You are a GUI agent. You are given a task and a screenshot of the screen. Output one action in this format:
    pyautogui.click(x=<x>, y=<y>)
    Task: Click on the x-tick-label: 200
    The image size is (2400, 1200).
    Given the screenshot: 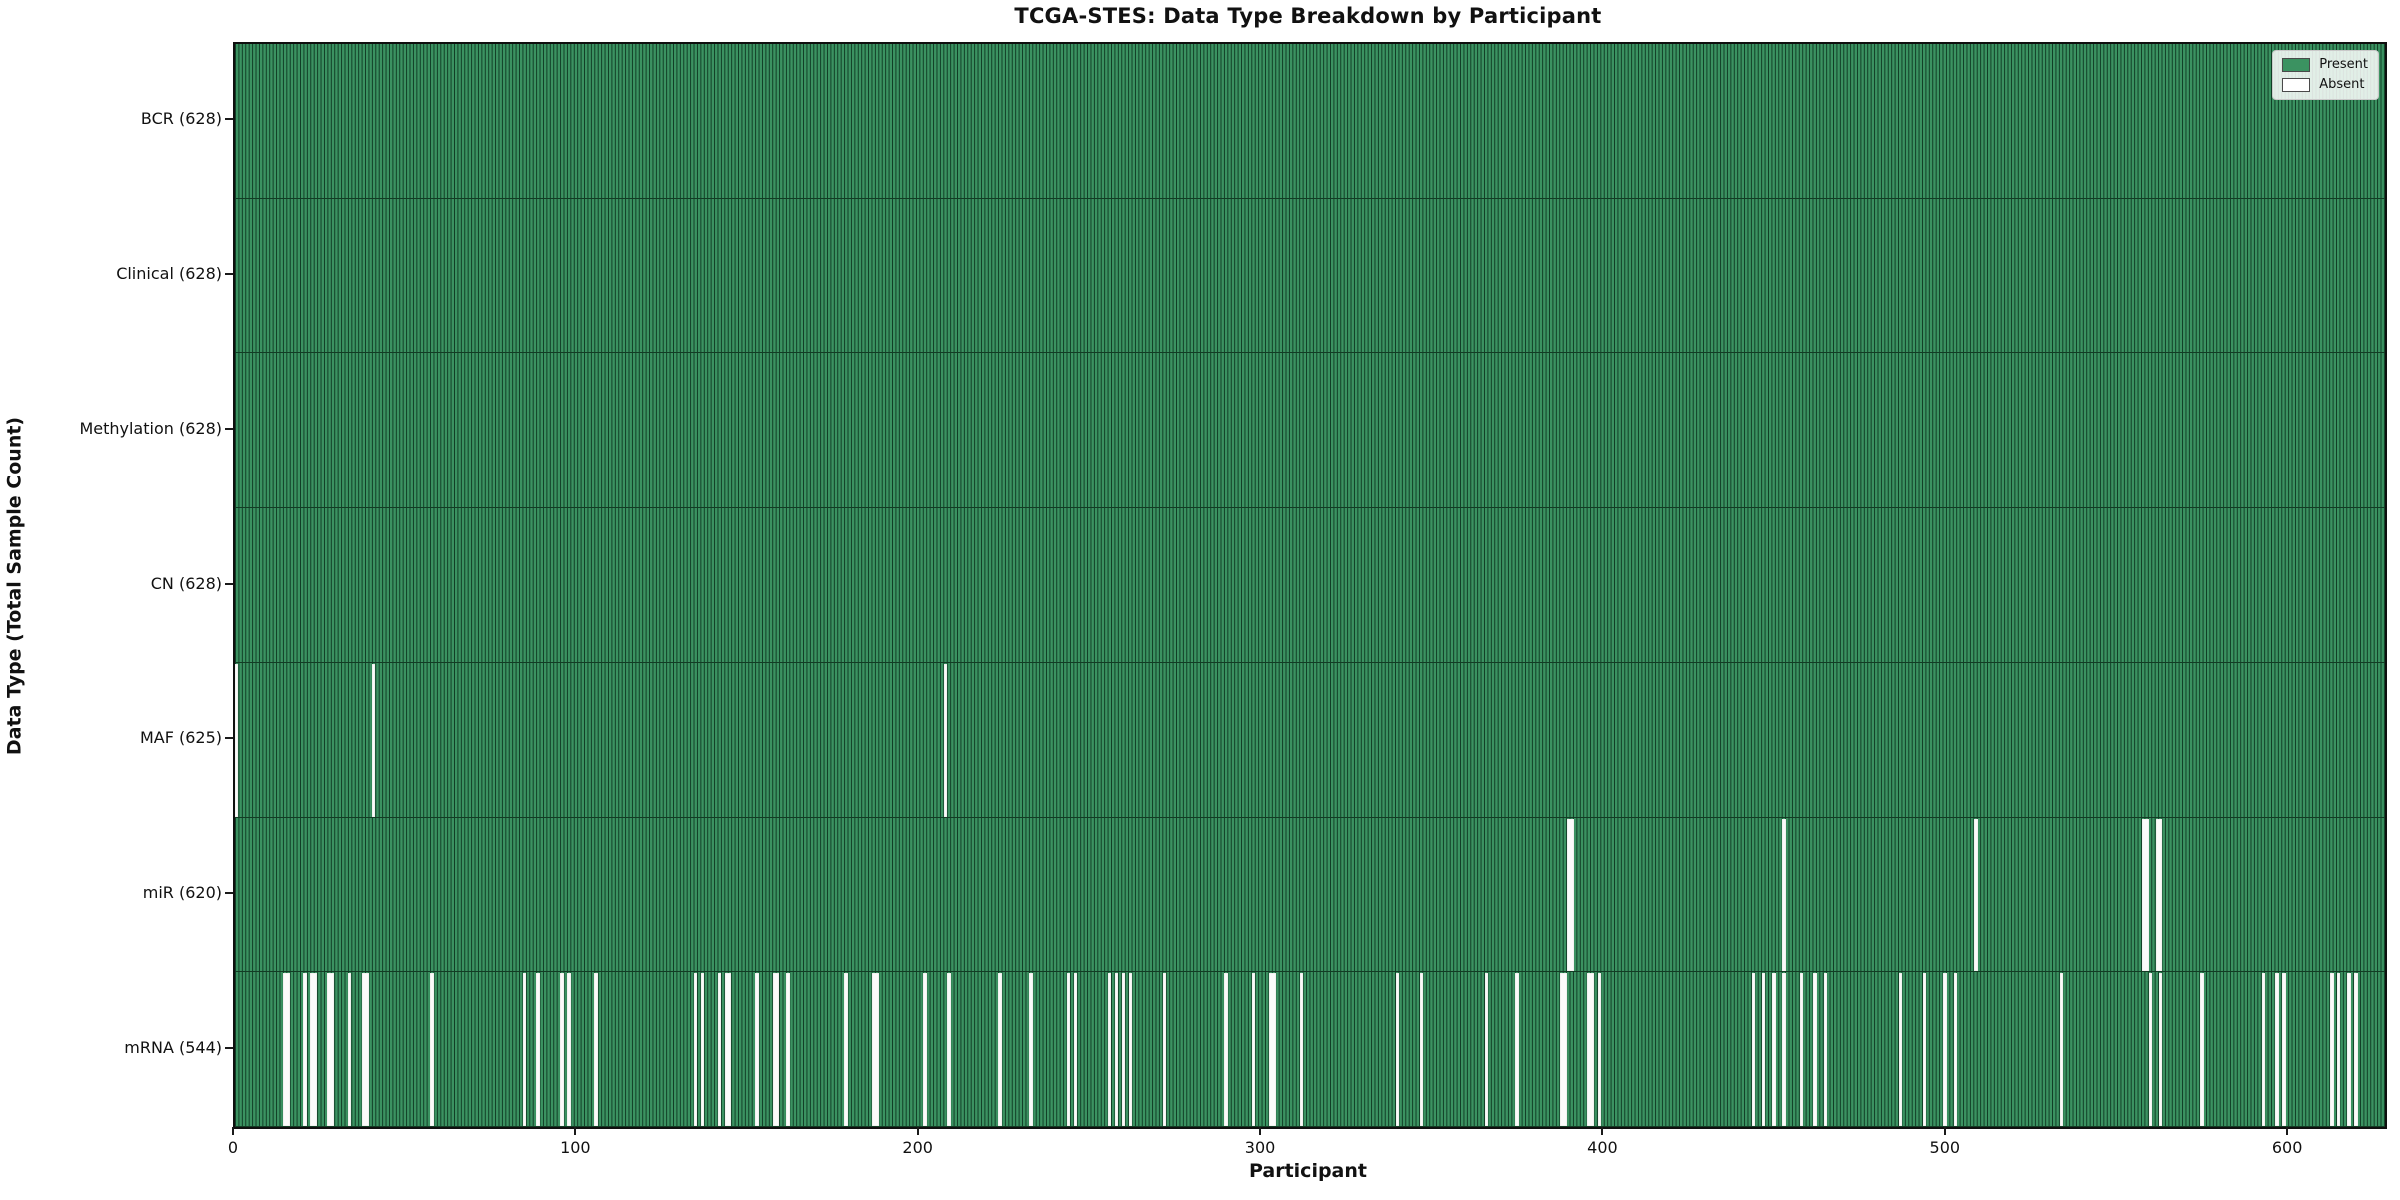 What is the action you would take?
    pyautogui.click(x=917, y=1147)
    